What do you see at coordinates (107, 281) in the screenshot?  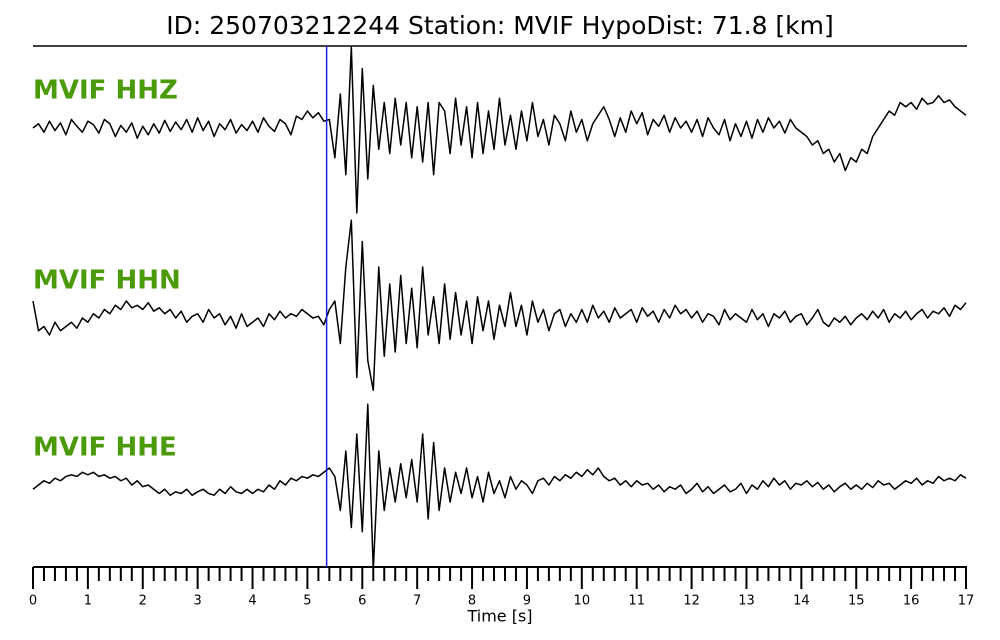 I see `trace-label: MVIF HHN` at bounding box center [107, 281].